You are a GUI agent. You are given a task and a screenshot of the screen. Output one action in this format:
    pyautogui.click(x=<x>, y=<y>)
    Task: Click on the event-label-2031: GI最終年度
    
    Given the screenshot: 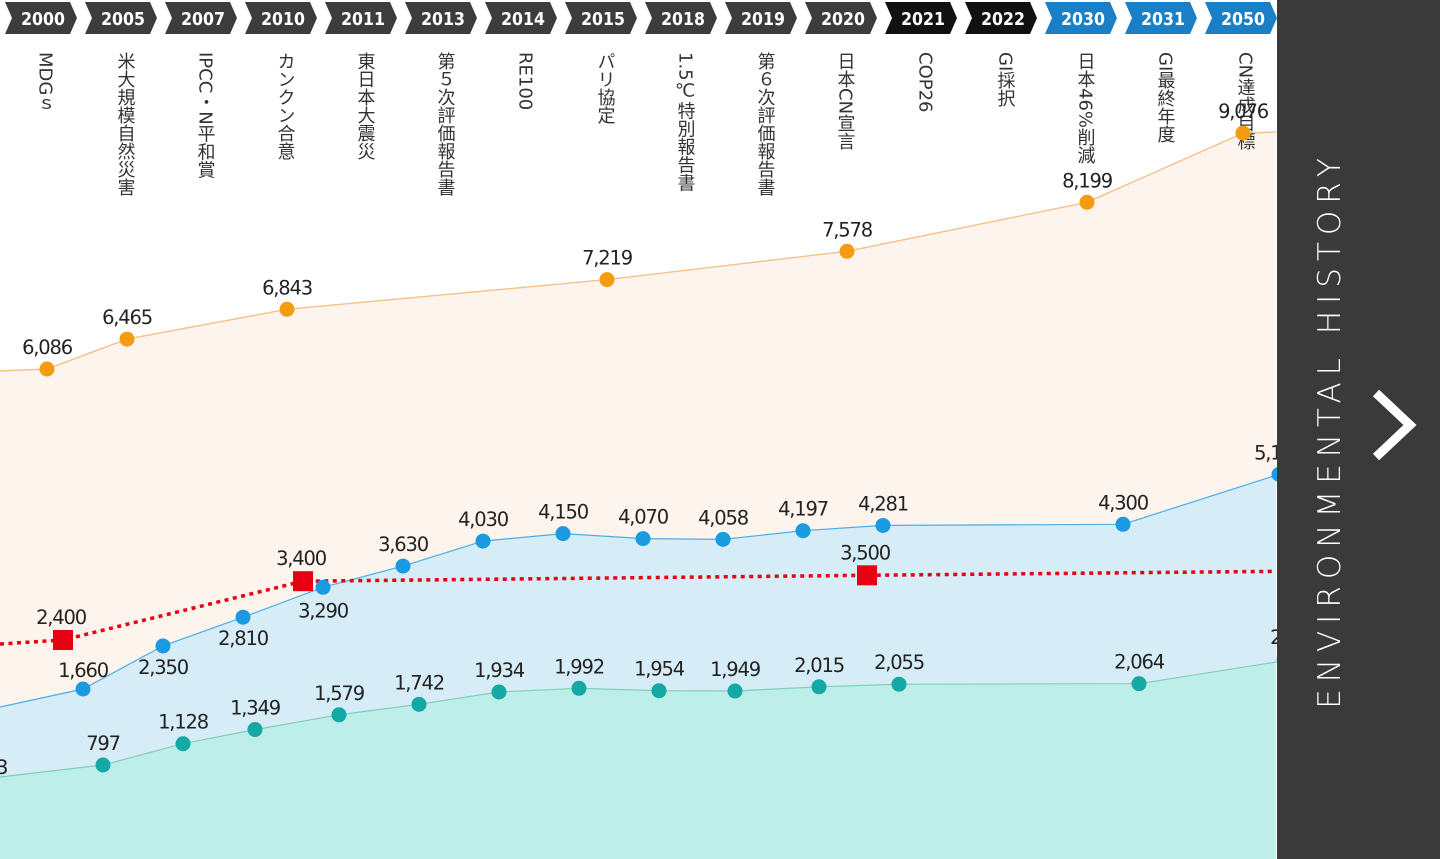 What is the action you would take?
    pyautogui.click(x=1165, y=97)
    